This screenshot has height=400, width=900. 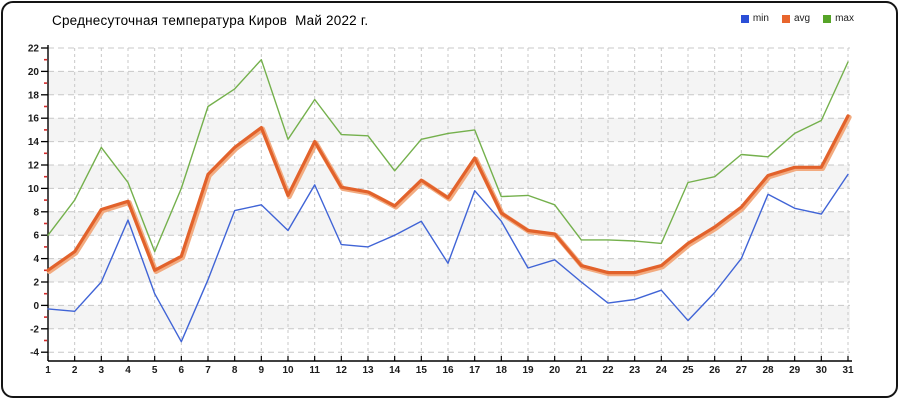 I want to click on y-tick-label: 22, so click(x=34, y=49).